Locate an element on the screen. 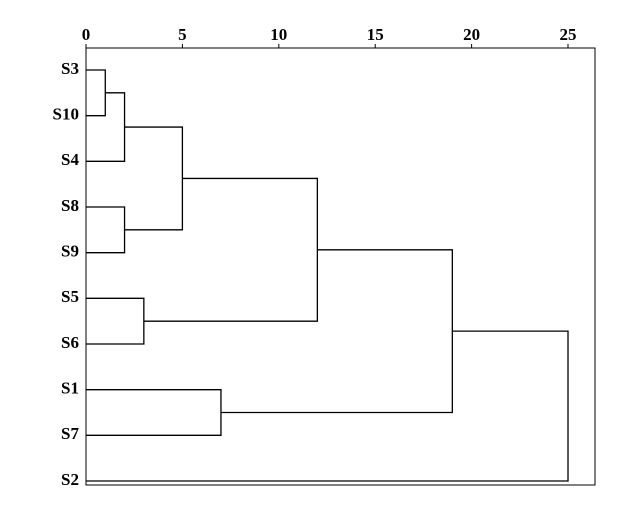 The width and height of the screenshot is (628, 510). leaf-label: S6 is located at coordinates (70, 342).